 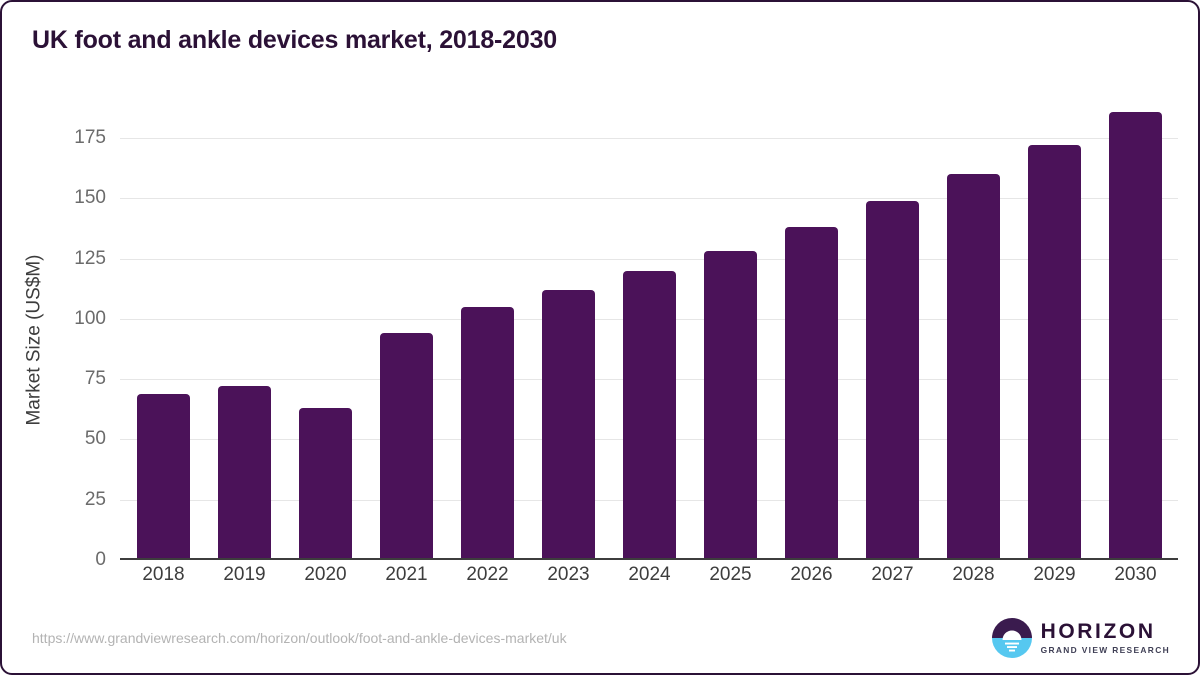 What do you see at coordinates (90, 258) in the screenshot?
I see `y-axis-tick-label: 125` at bounding box center [90, 258].